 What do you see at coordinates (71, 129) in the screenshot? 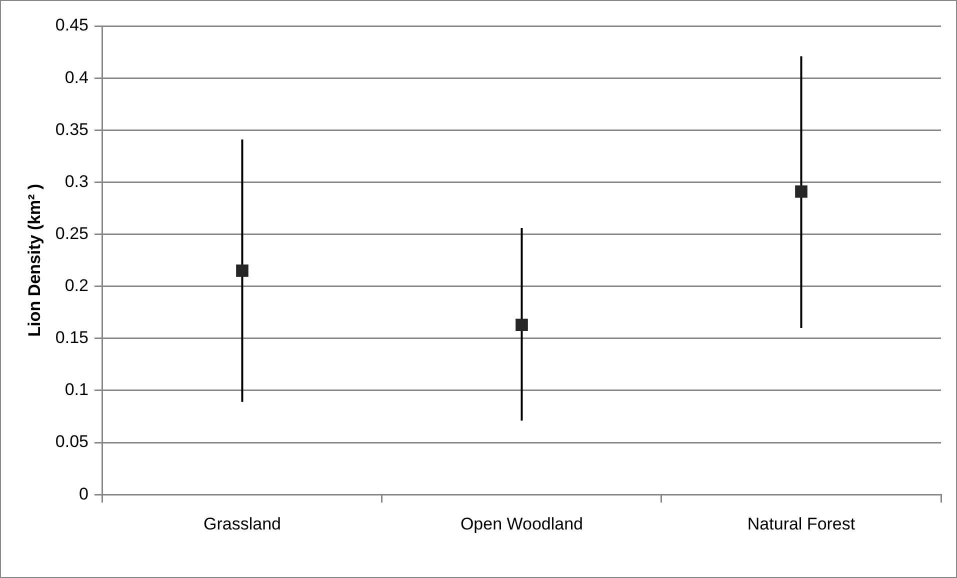
I see `y-tick-label: 0.35` at bounding box center [71, 129].